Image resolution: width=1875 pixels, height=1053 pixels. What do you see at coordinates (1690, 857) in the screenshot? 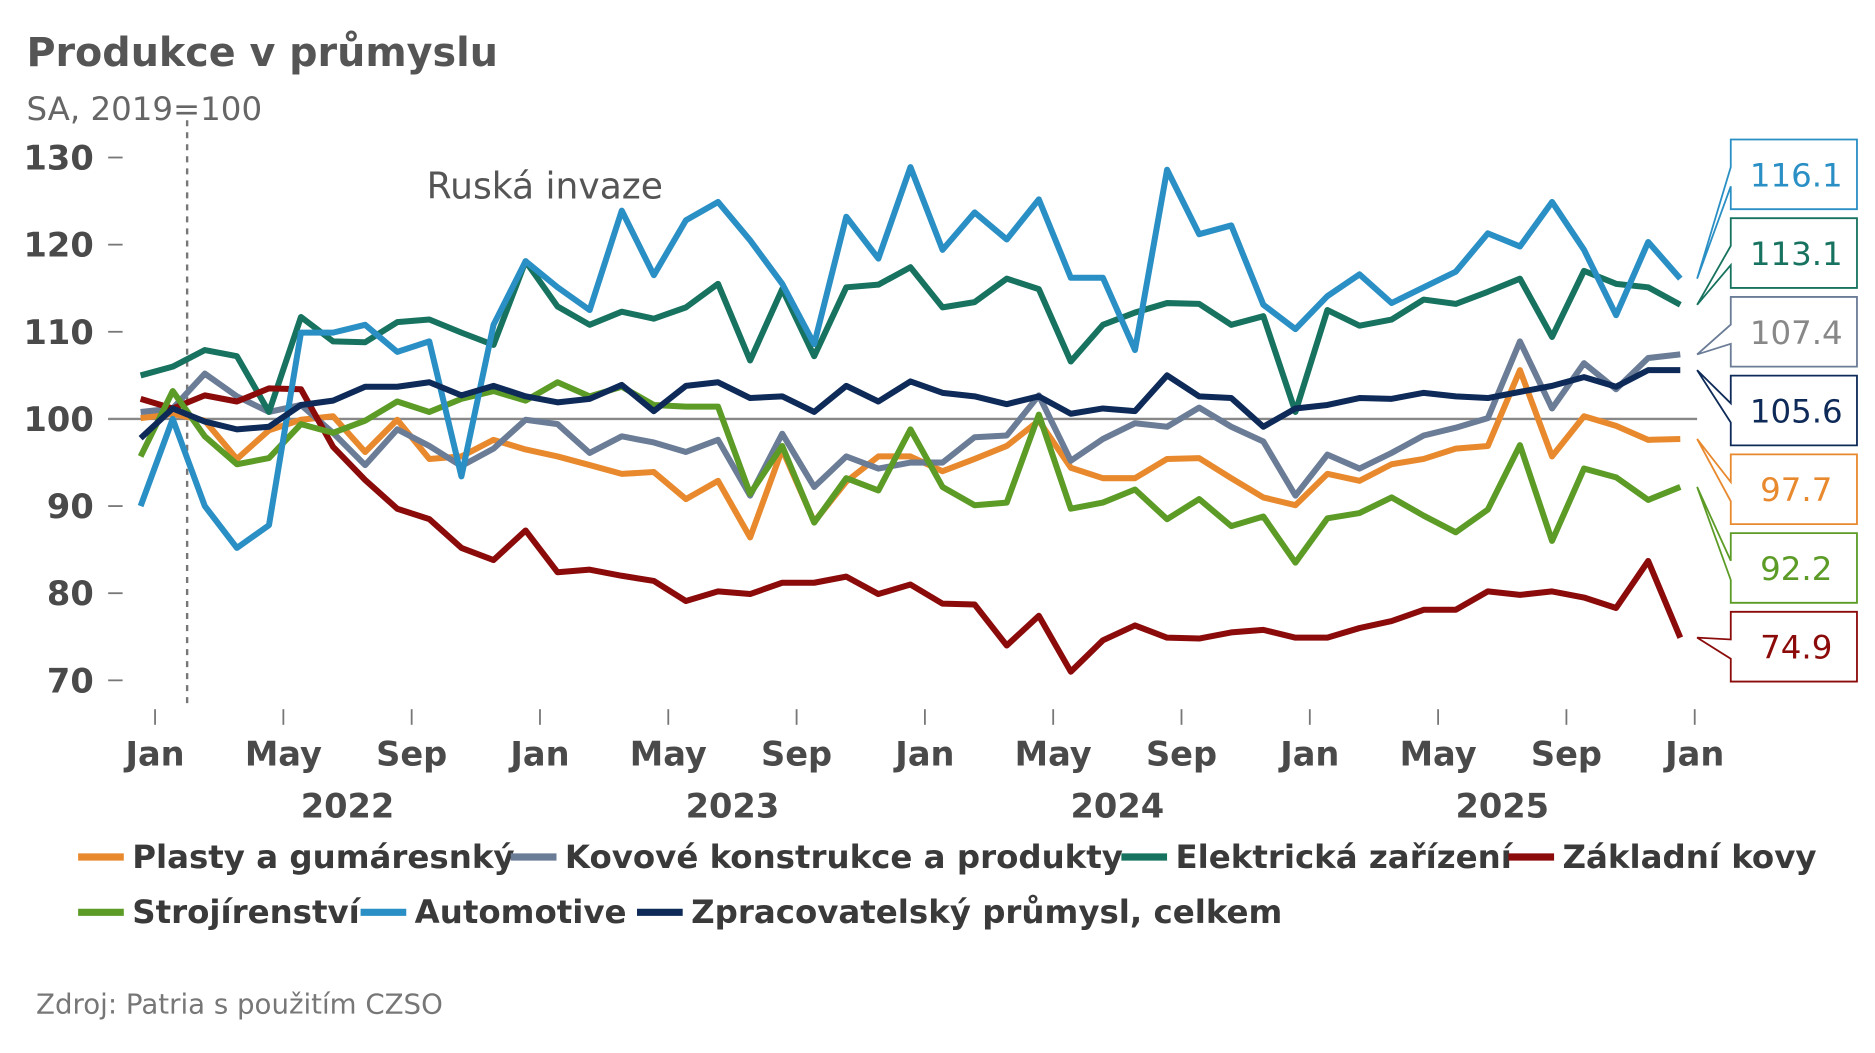
I see `legend-label: Základní kovy` at bounding box center [1690, 857].